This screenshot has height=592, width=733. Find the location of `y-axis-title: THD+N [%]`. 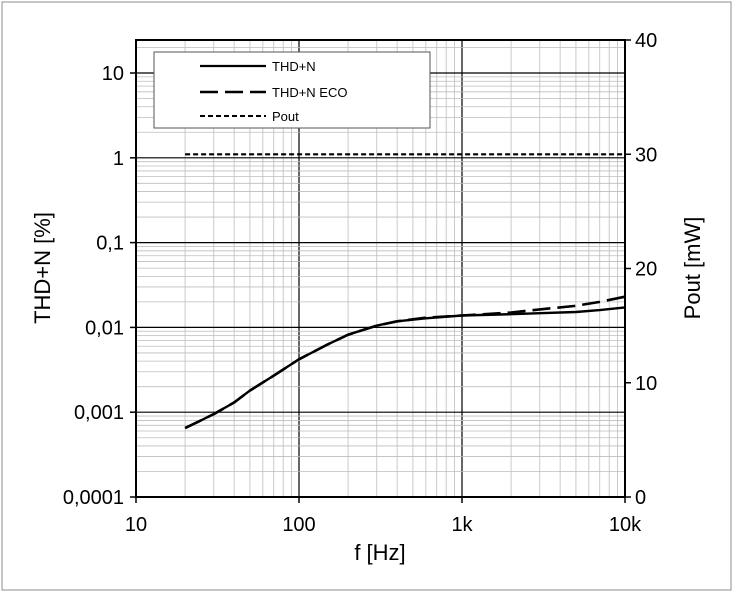

y-axis-title: THD+N [%] is located at coordinates (42, 268).